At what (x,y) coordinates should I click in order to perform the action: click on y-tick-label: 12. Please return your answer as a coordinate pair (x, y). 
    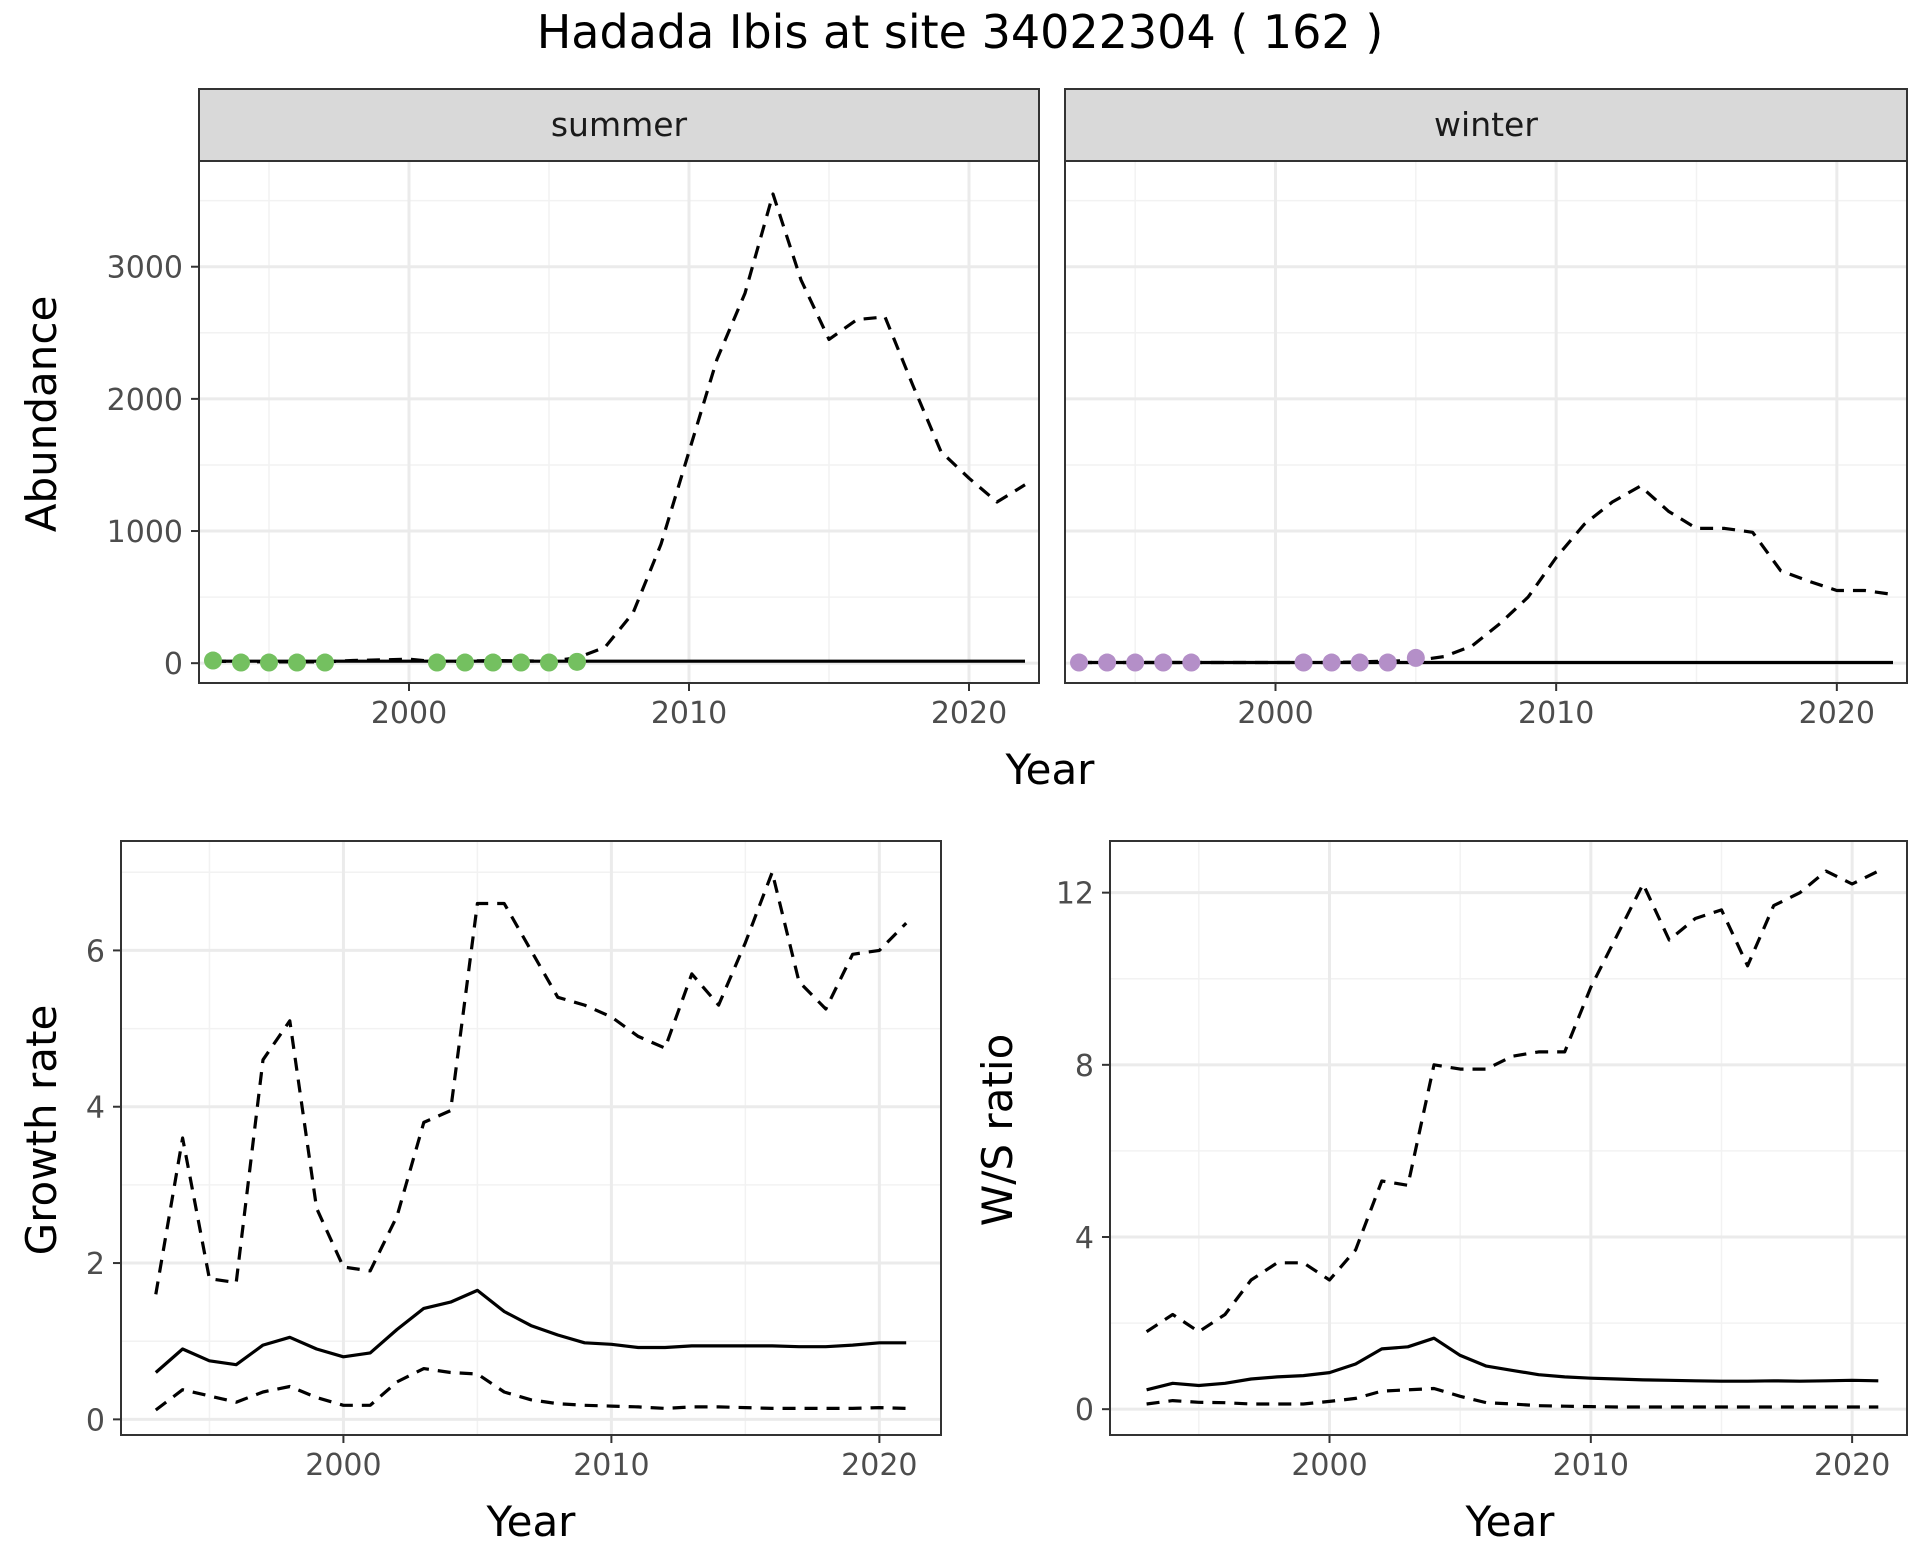
    Looking at the image, I should click on (1075, 894).